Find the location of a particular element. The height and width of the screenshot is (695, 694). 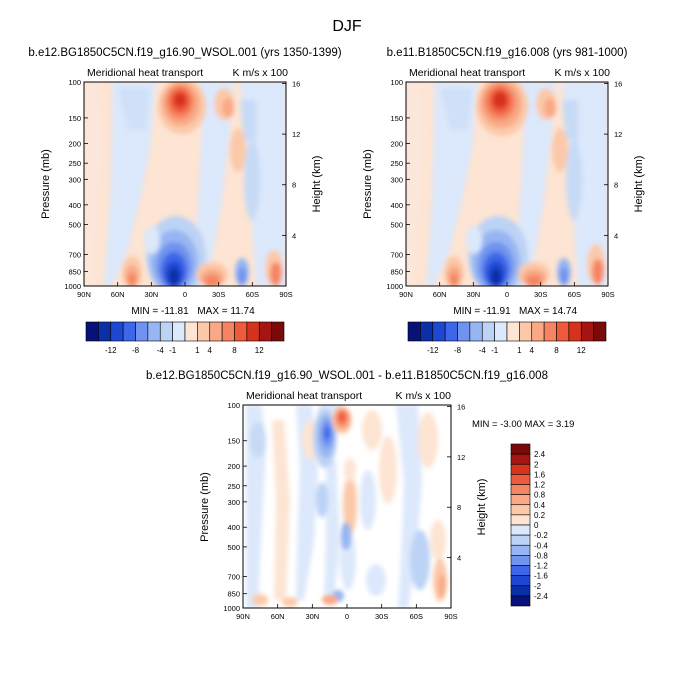

panel-2-ytick-label: 850 is located at coordinates (396, 272).